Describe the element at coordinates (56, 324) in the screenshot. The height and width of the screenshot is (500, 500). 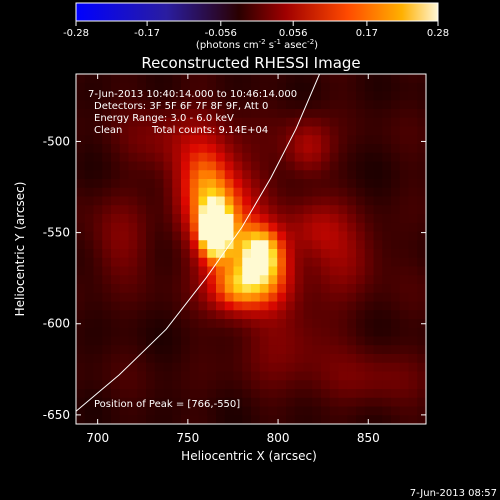
I see `y-tick-label: -600` at that location.